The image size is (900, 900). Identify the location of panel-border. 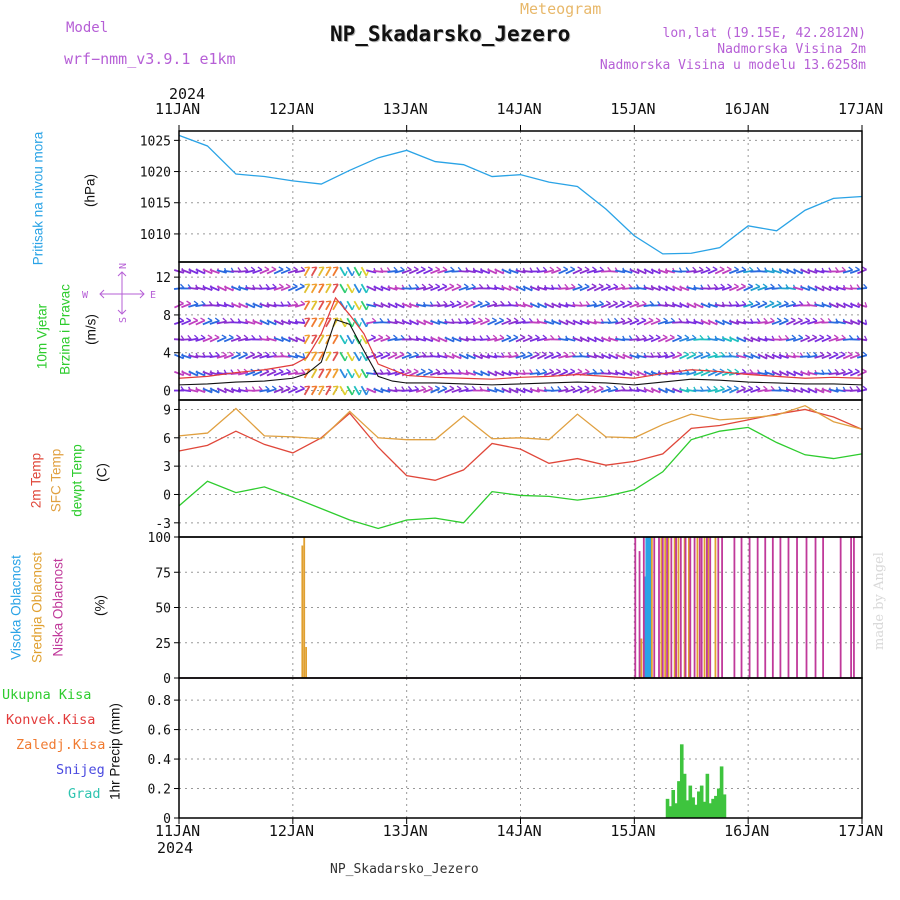
(520, 748).